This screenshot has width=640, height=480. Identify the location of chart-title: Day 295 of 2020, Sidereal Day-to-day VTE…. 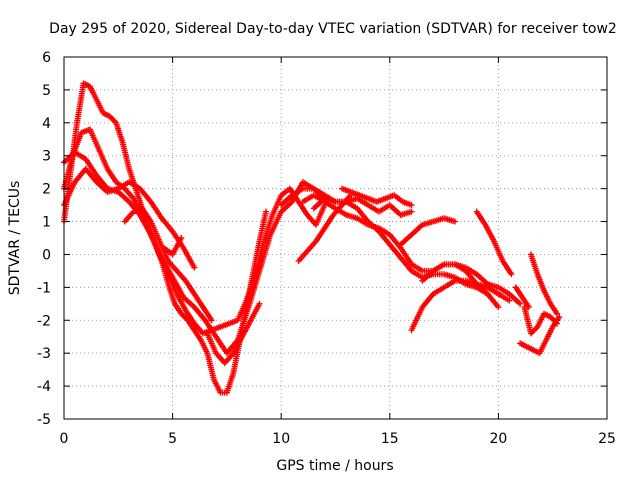
(333, 29).